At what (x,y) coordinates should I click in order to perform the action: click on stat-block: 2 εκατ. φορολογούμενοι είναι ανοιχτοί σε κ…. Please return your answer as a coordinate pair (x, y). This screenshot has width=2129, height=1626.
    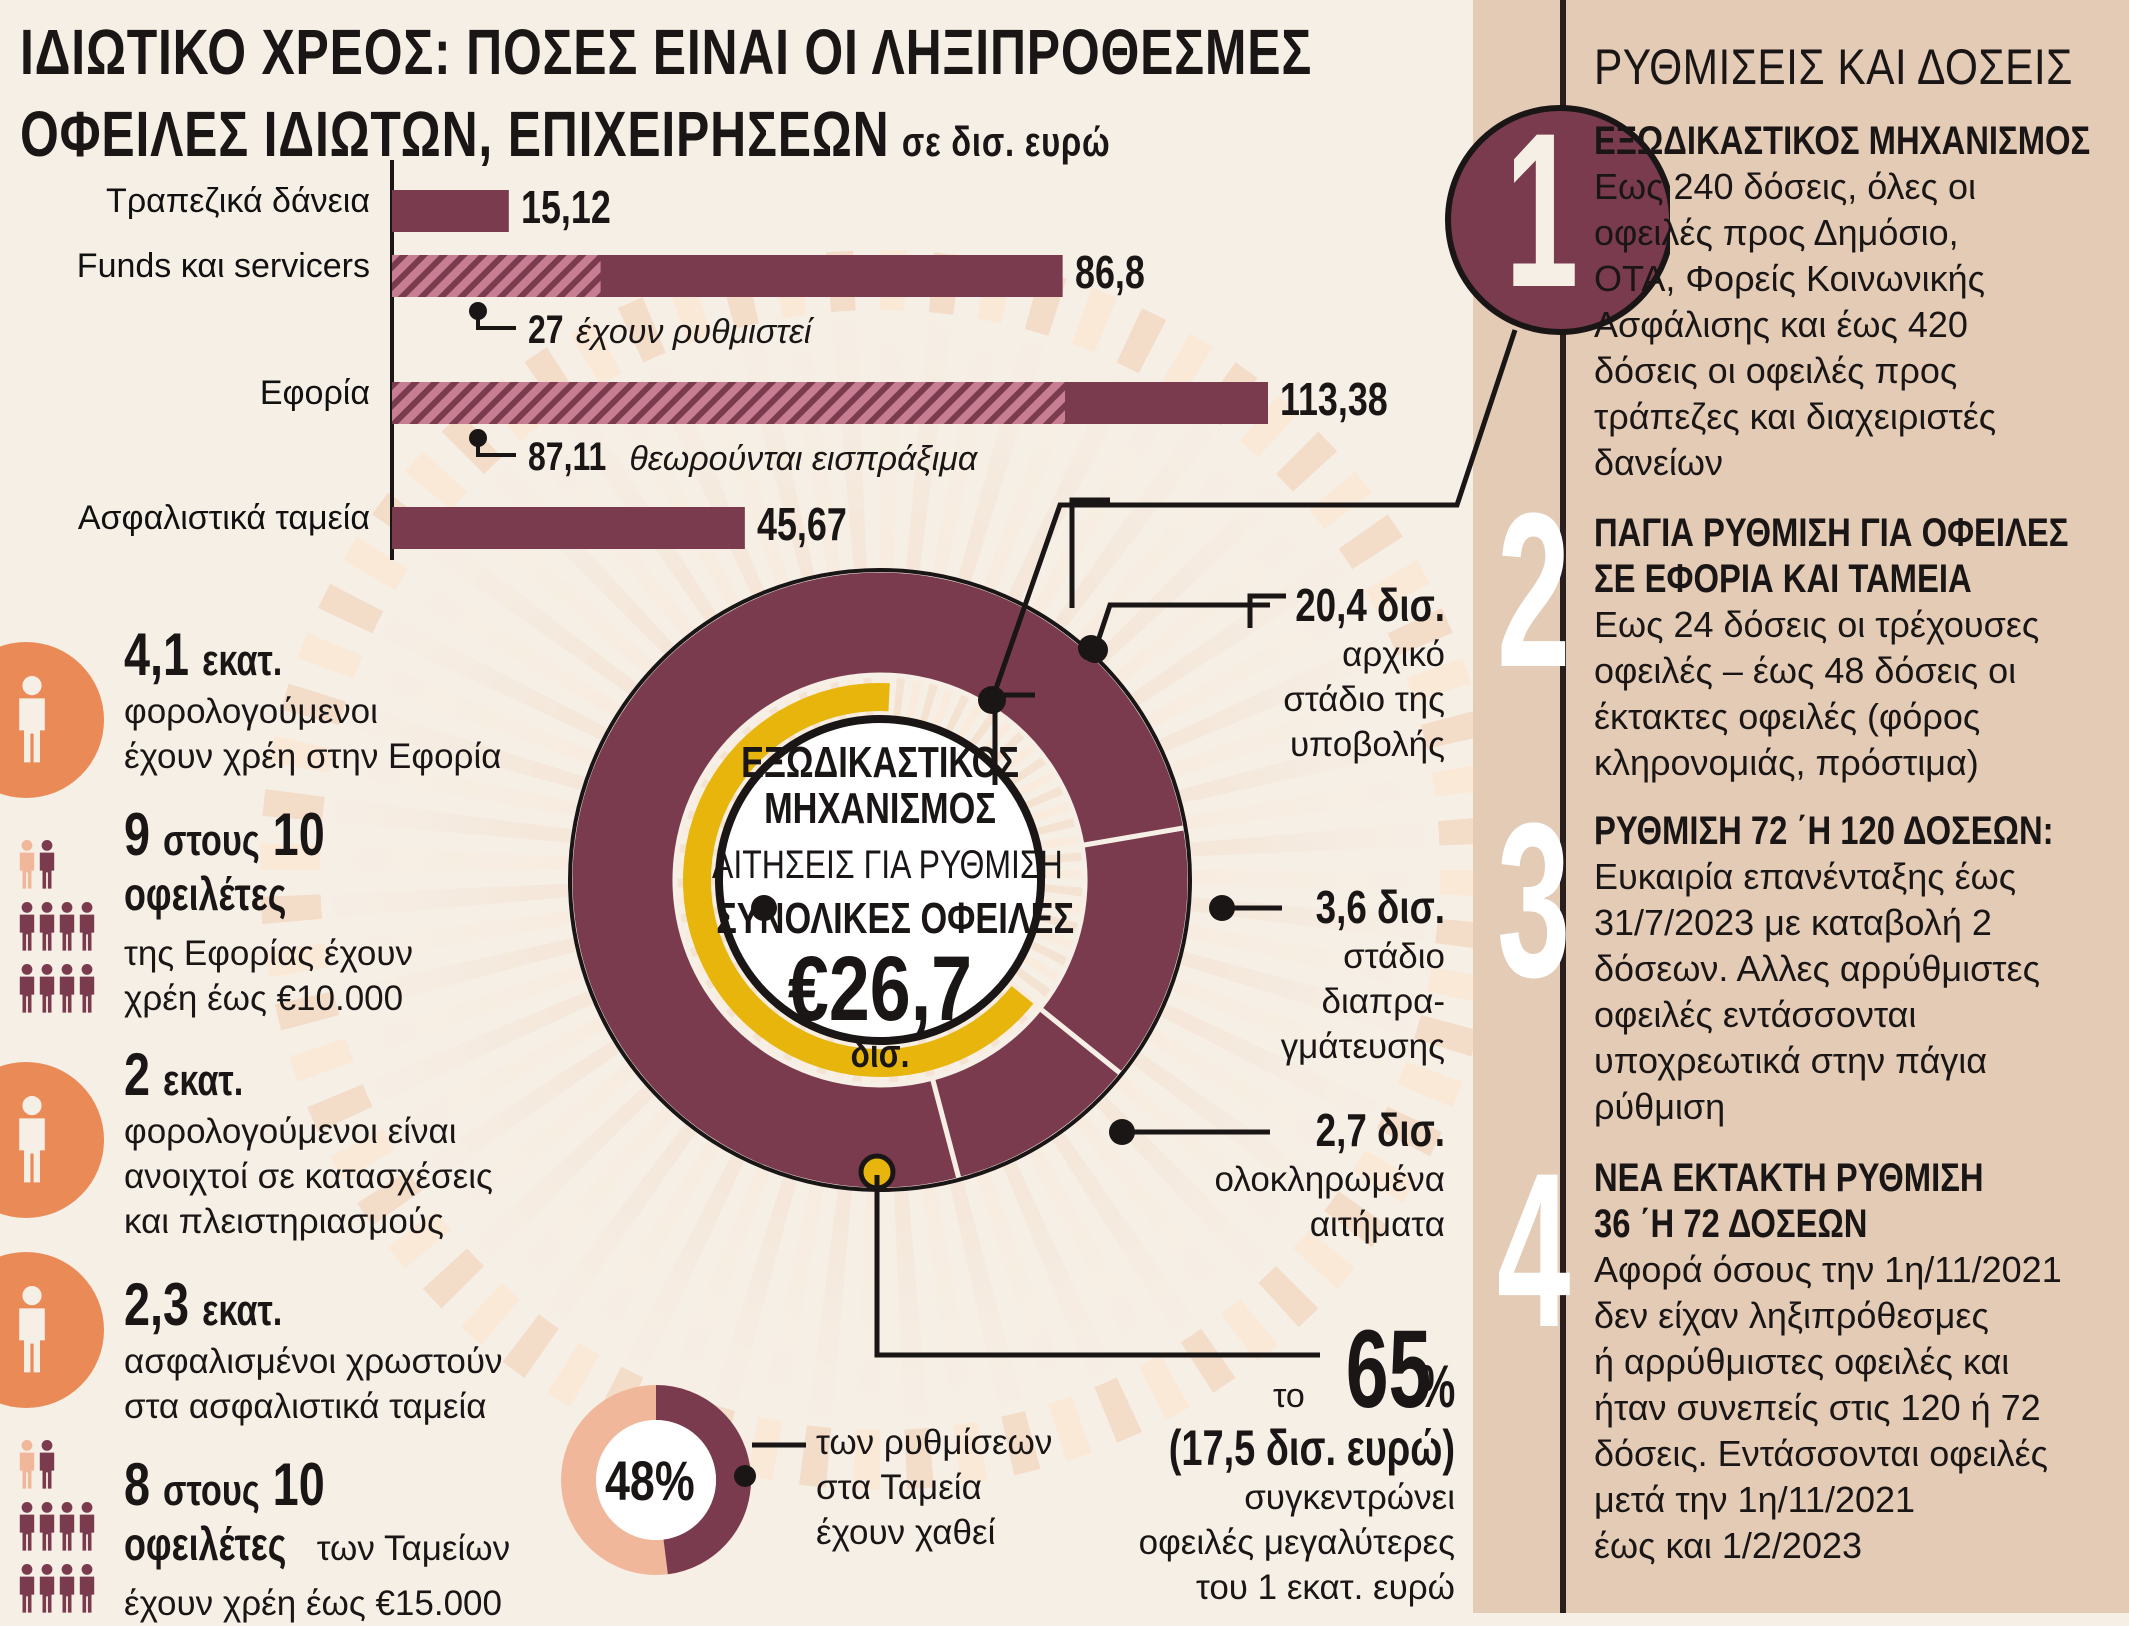
    Looking at the image, I should click on (308, 1142).